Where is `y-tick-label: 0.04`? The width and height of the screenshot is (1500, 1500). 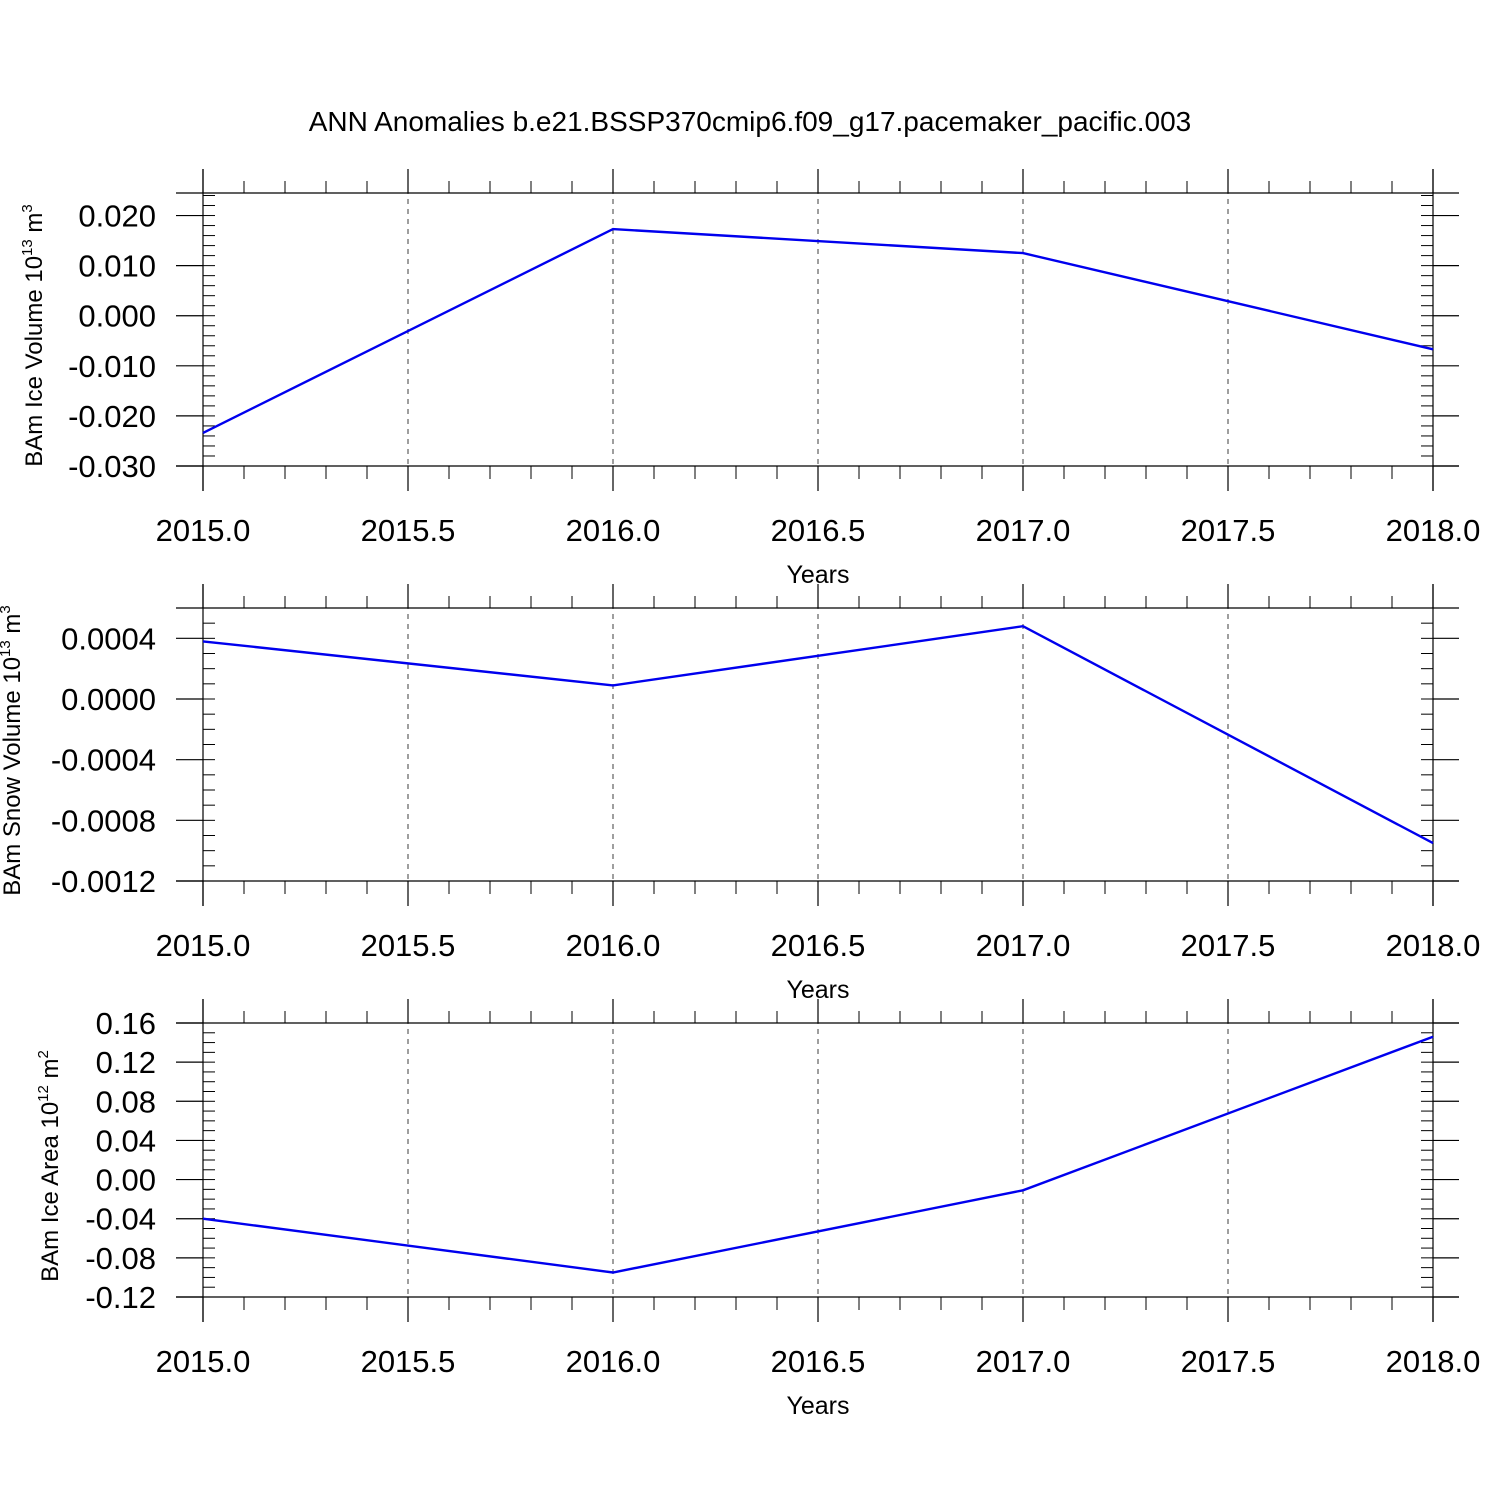 y-tick-label: 0.04 is located at coordinates (126, 1140).